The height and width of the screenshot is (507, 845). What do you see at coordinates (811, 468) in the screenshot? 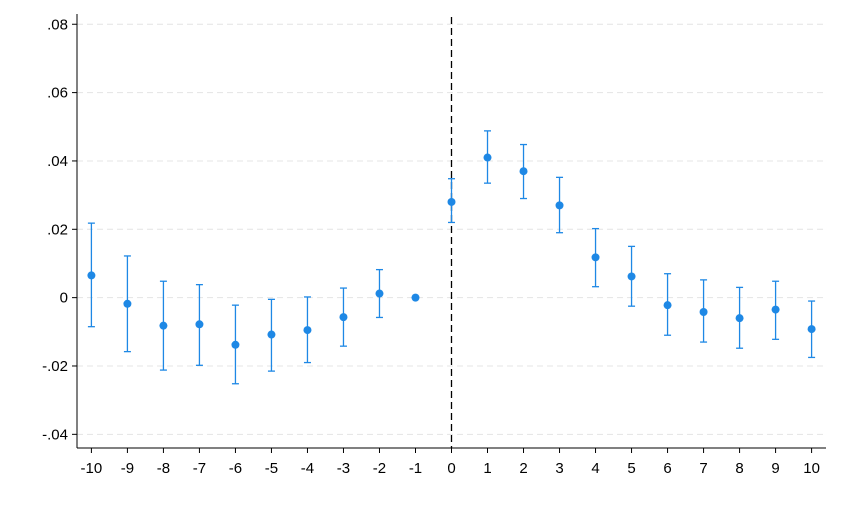
I see `x-tick-label: 10` at bounding box center [811, 468].